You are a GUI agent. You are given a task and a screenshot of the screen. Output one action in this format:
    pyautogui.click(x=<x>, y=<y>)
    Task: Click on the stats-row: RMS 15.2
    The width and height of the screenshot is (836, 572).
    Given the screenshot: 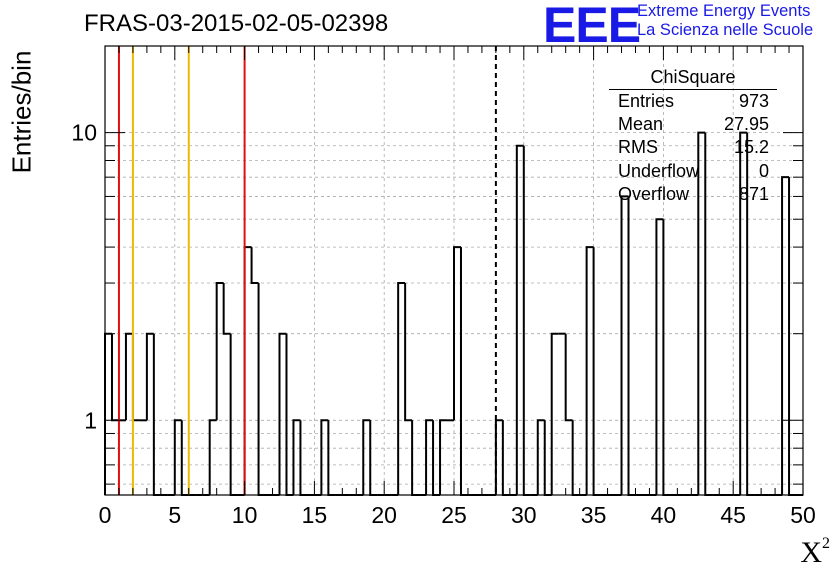 What is the action you would take?
    pyautogui.click(x=693, y=147)
    